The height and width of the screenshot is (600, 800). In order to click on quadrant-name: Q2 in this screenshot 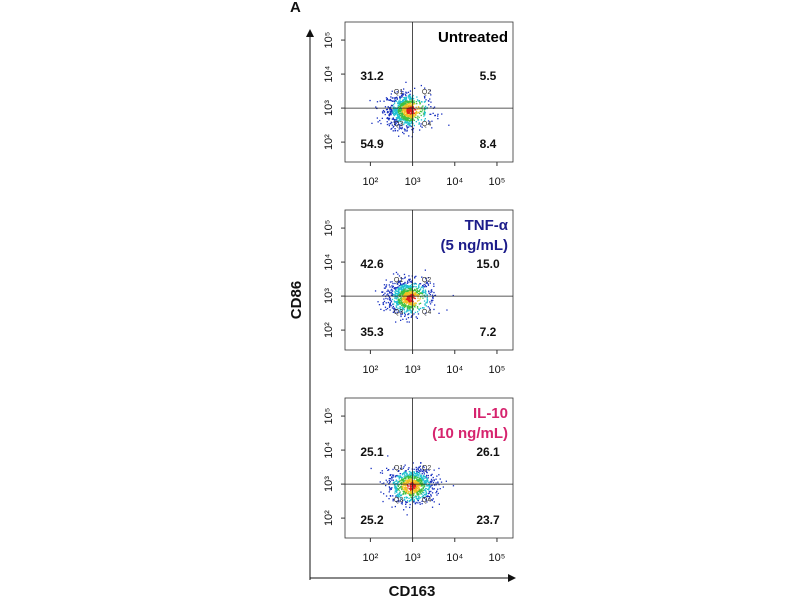, I will do `click(426, 468)`.